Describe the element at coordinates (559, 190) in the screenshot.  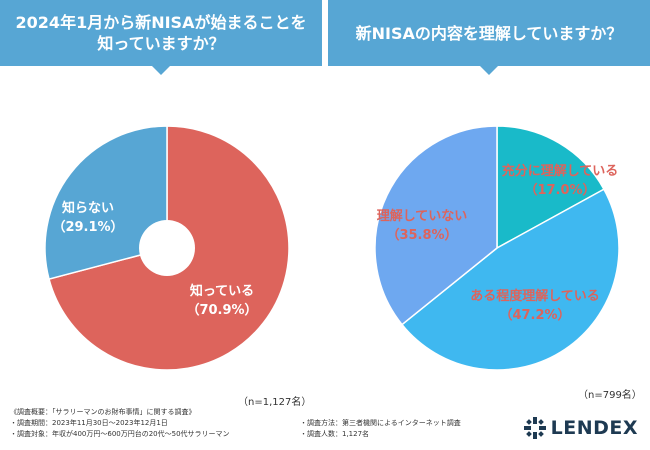
I see `chart2-slice-1-pct-label: （17.0%）` at that location.